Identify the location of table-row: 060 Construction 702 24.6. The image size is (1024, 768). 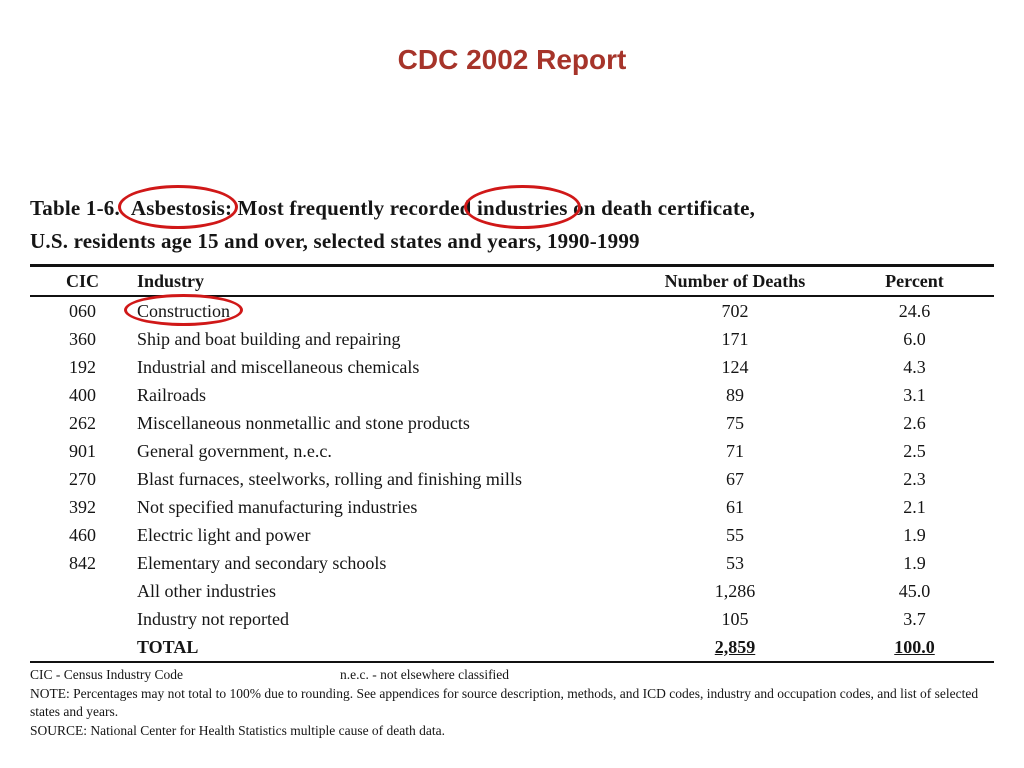
(512, 309).